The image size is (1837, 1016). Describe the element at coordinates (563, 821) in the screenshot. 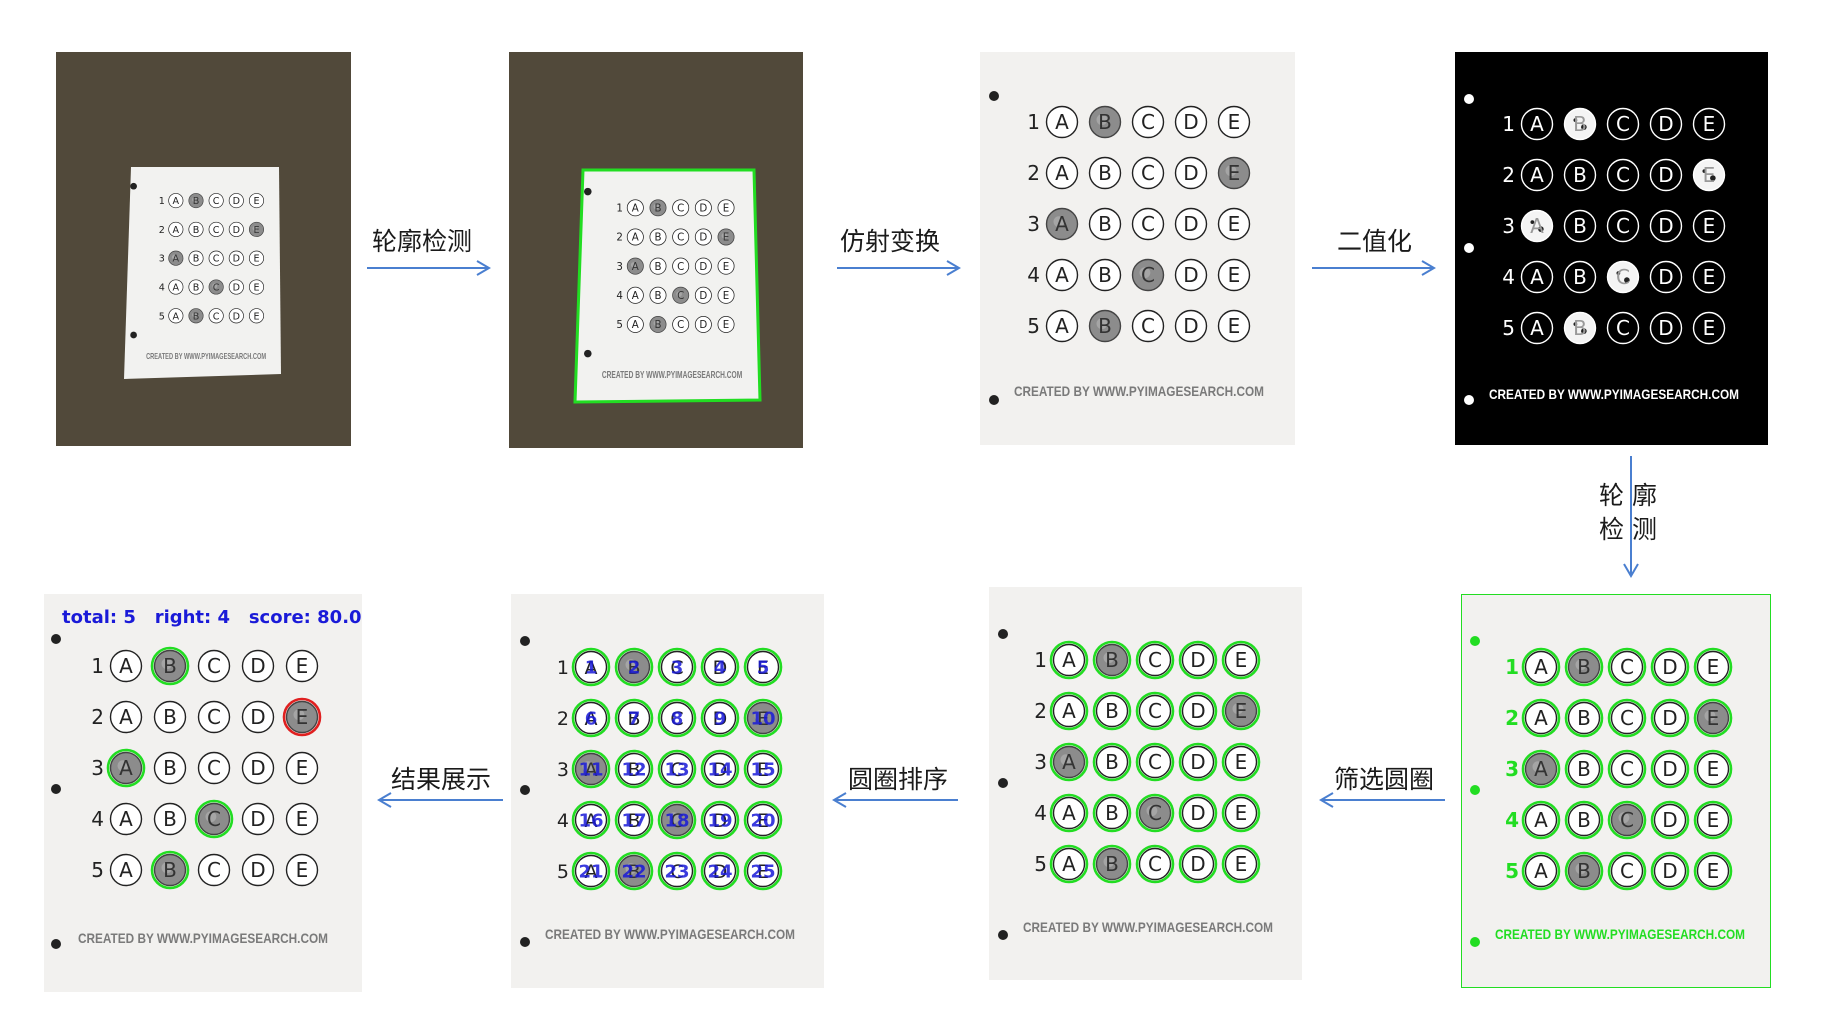

I see `question-number: 4` at that location.